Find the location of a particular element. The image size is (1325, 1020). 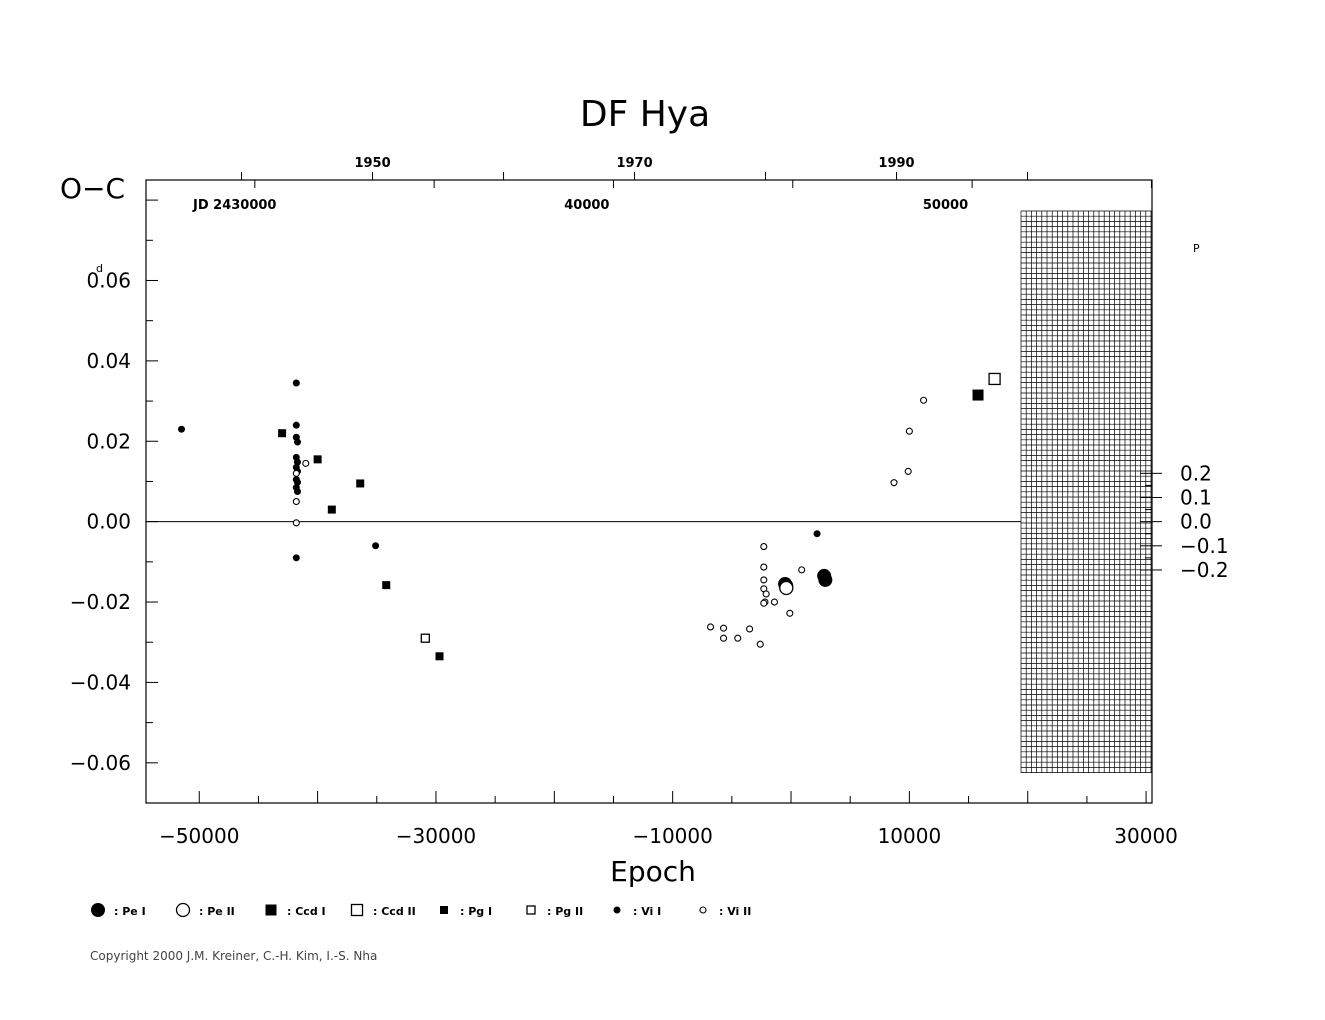

legend-marker-pg2 is located at coordinates (531, 910).